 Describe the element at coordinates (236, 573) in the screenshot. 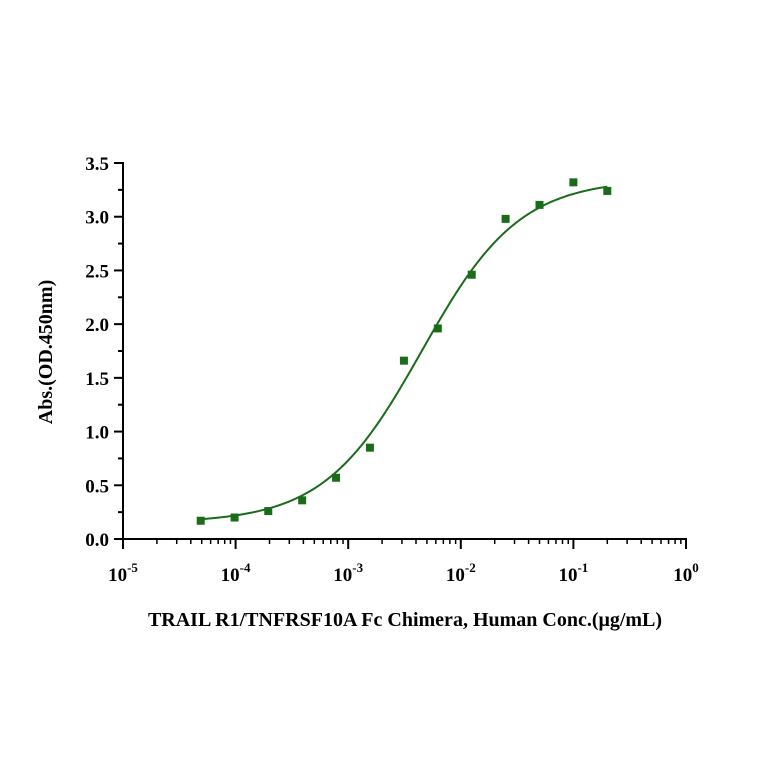

I see `x-tick-label: 10⁻⁴` at that location.